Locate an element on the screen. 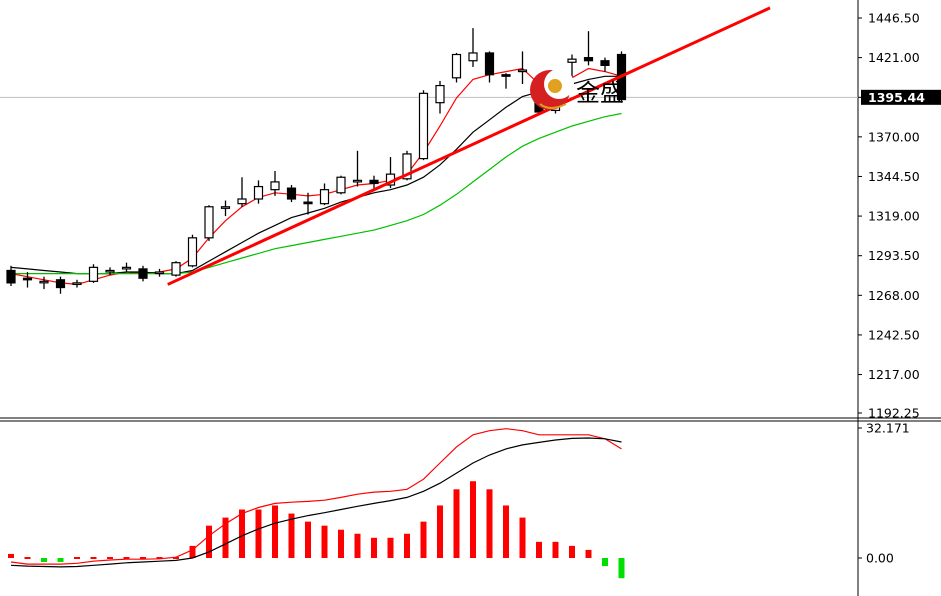  current-price-label: 1395.44 is located at coordinates (896, 97).